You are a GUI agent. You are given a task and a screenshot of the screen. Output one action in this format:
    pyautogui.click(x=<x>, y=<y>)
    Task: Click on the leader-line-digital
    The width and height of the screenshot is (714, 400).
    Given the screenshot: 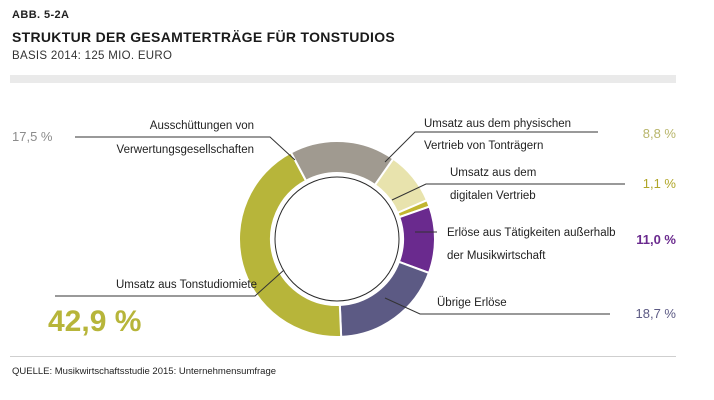 What is the action you would take?
    pyautogui.click(x=508, y=192)
    